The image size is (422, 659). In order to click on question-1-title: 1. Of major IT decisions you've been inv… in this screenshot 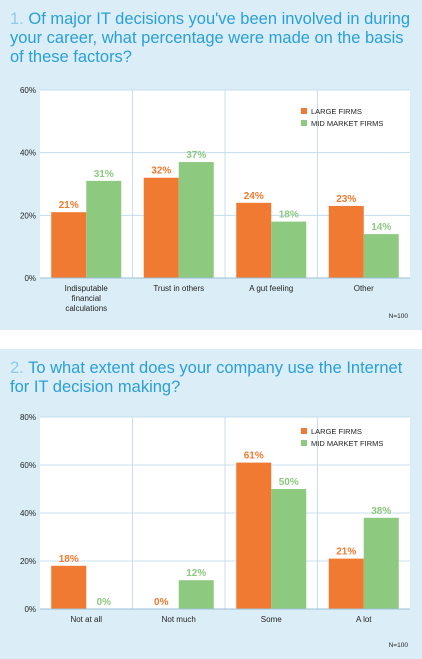, I will do `click(212, 38)`.